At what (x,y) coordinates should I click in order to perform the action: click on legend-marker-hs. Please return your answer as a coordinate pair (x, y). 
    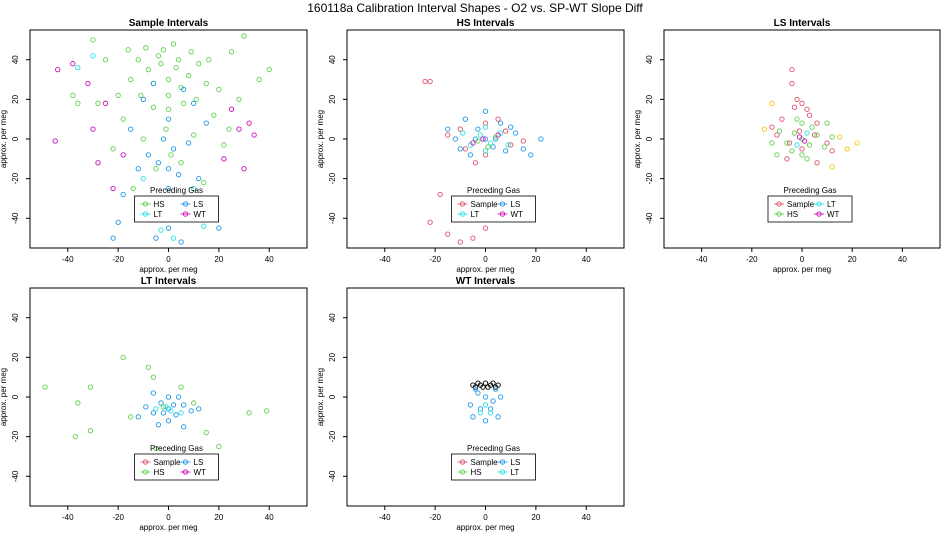
    Looking at the image, I should click on (462, 472).